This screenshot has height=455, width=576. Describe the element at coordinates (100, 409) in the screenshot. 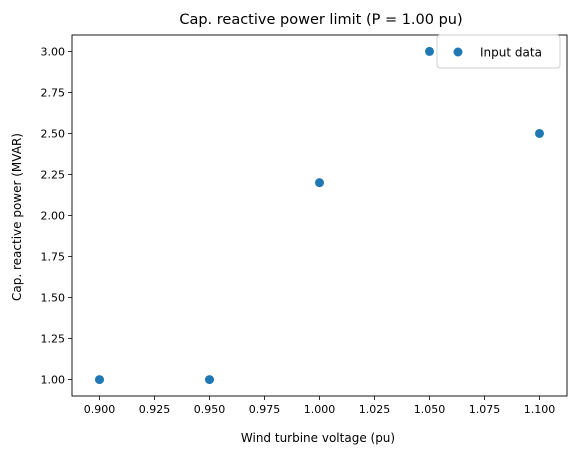

I see `x-tick-label: 0.900` at that location.